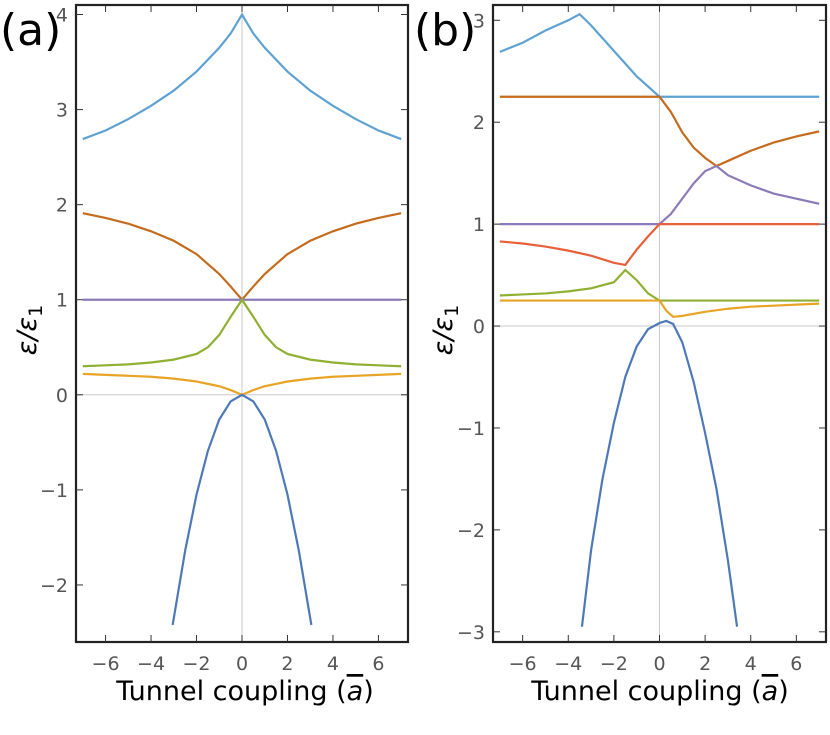 The height and width of the screenshot is (735, 830). What do you see at coordinates (62, 16) in the screenshot?
I see `y-tick-label: 4` at bounding box center [62, 16].